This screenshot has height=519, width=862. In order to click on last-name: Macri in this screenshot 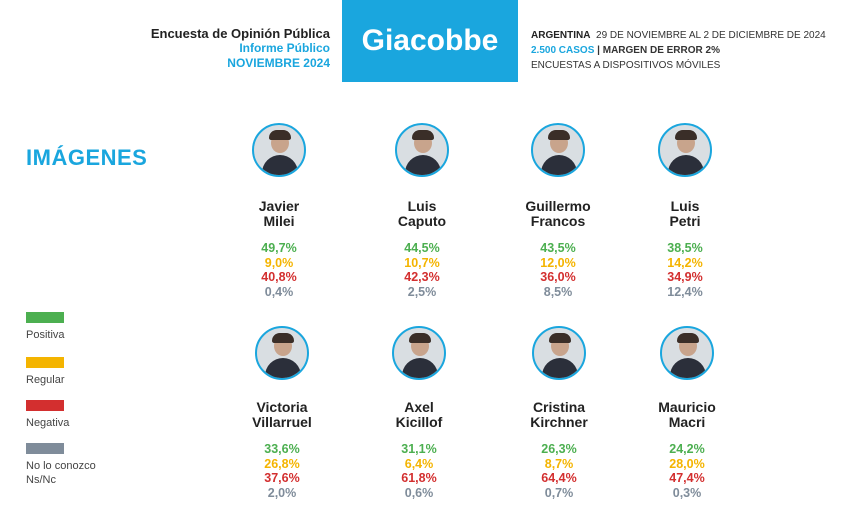, I will do `click(687, 422)`.